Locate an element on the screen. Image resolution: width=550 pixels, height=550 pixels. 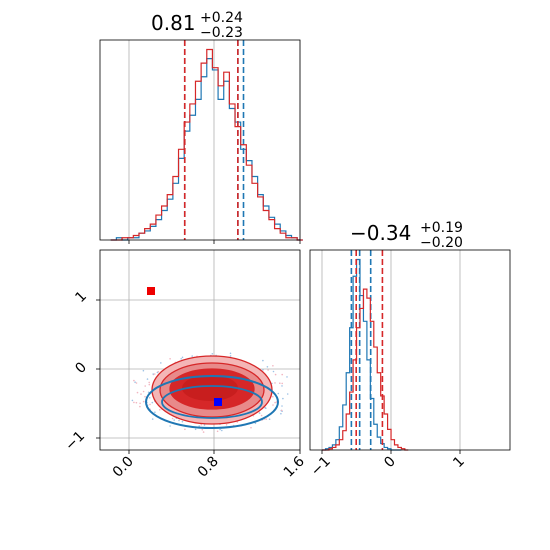
y-tick-label: 0 is located at coordinates (81, 368).